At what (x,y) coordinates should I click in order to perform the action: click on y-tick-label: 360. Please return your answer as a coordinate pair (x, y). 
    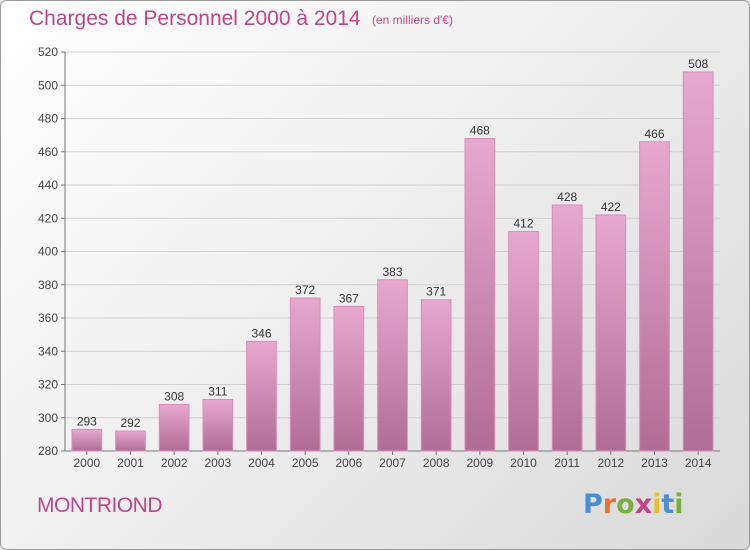
    Looking at the image, I should click on (48, 318).